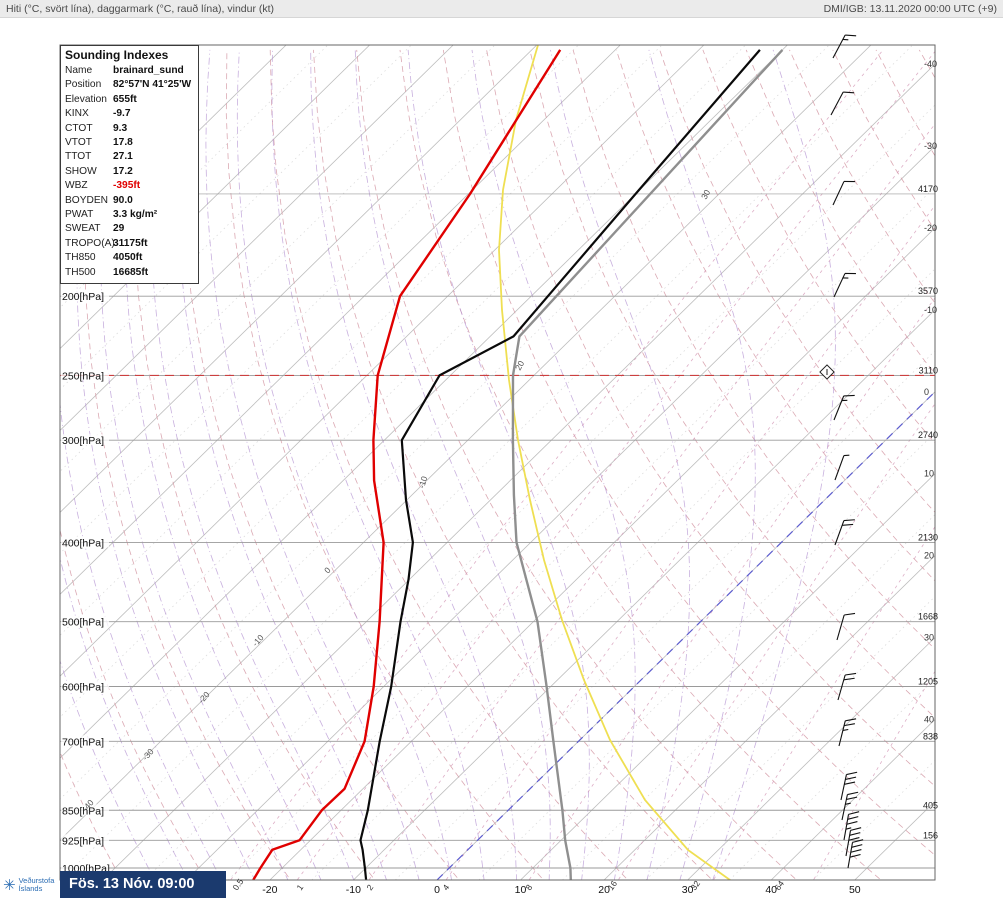 The image size is (1003, 900). I want to click on index-value: 27.1, so click(123, 157).